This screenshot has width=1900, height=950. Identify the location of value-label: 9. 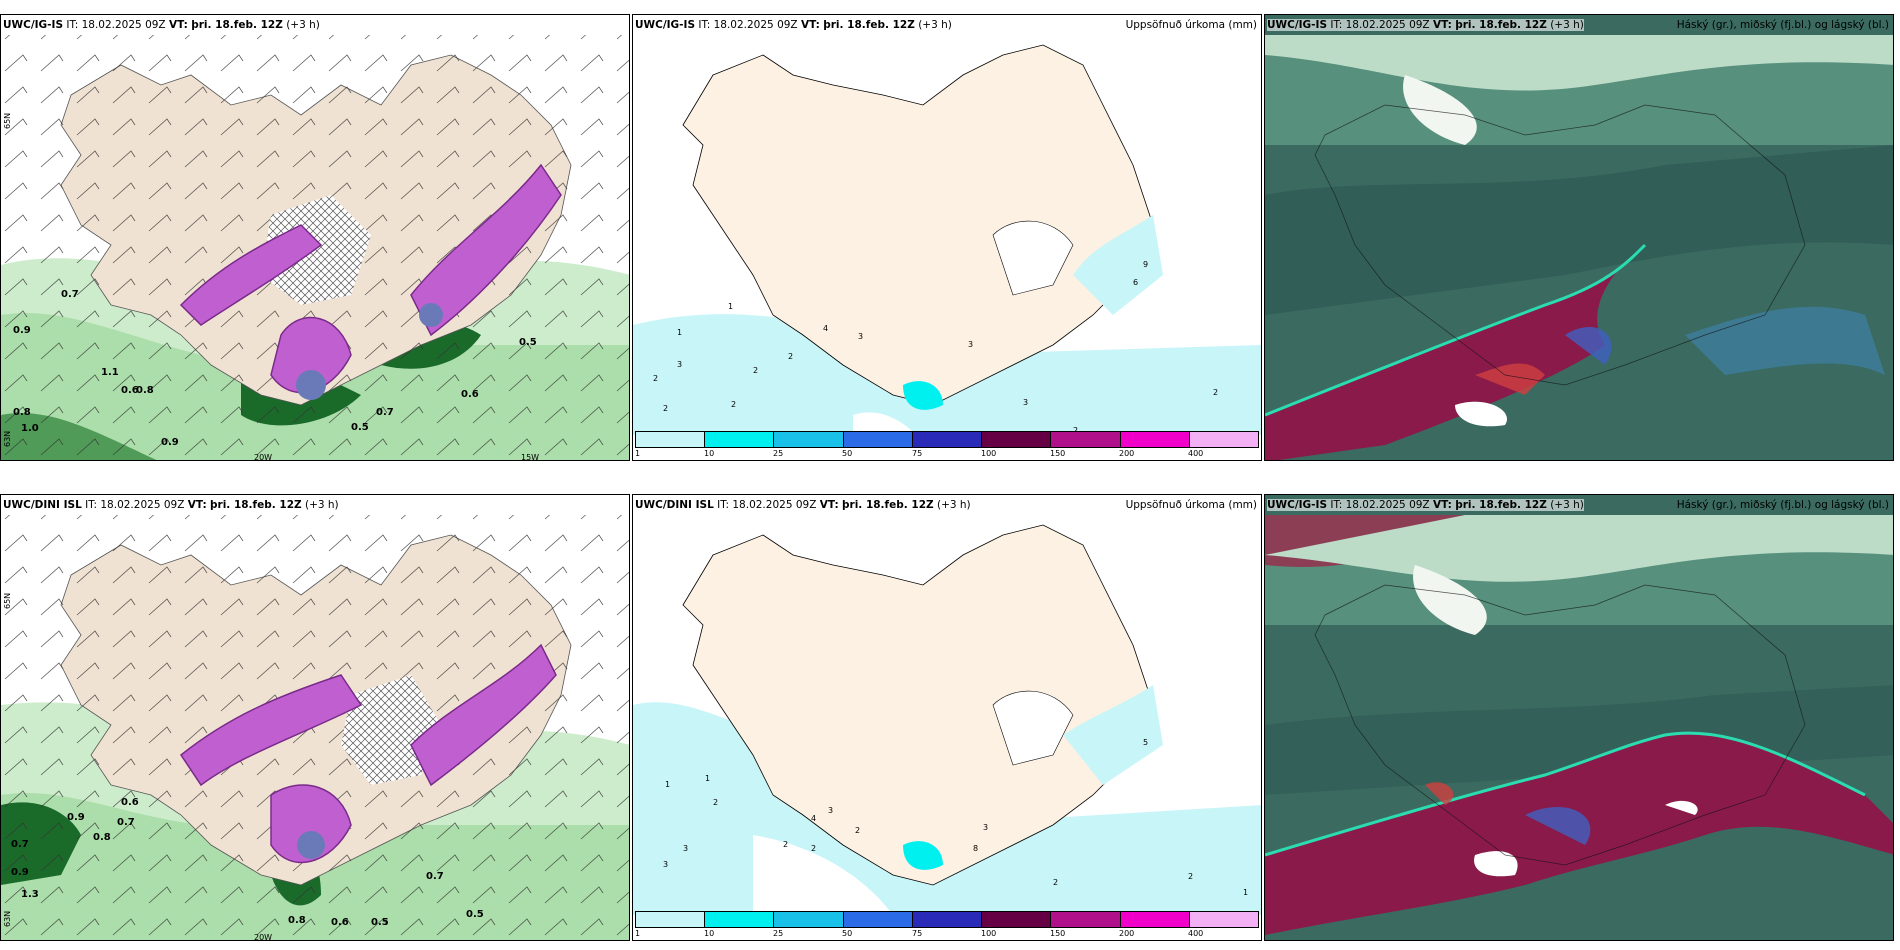
(1145, 264).